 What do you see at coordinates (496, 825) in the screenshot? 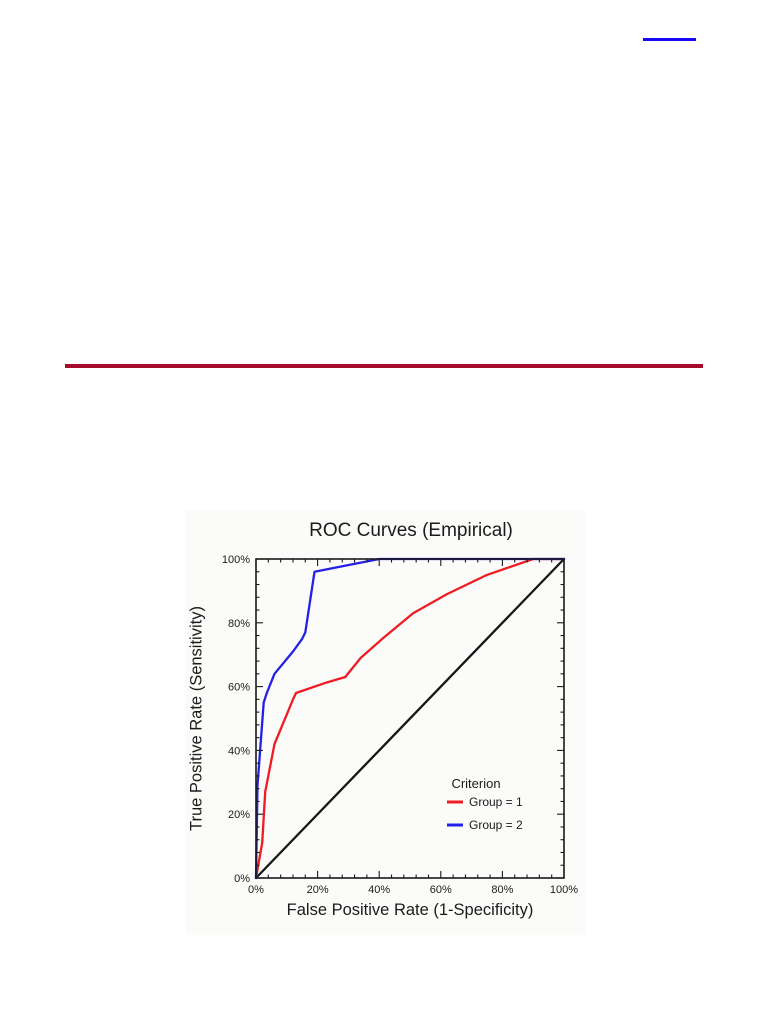
I see `legend-label-2: Group = 2` at bounding box center [496, 825].